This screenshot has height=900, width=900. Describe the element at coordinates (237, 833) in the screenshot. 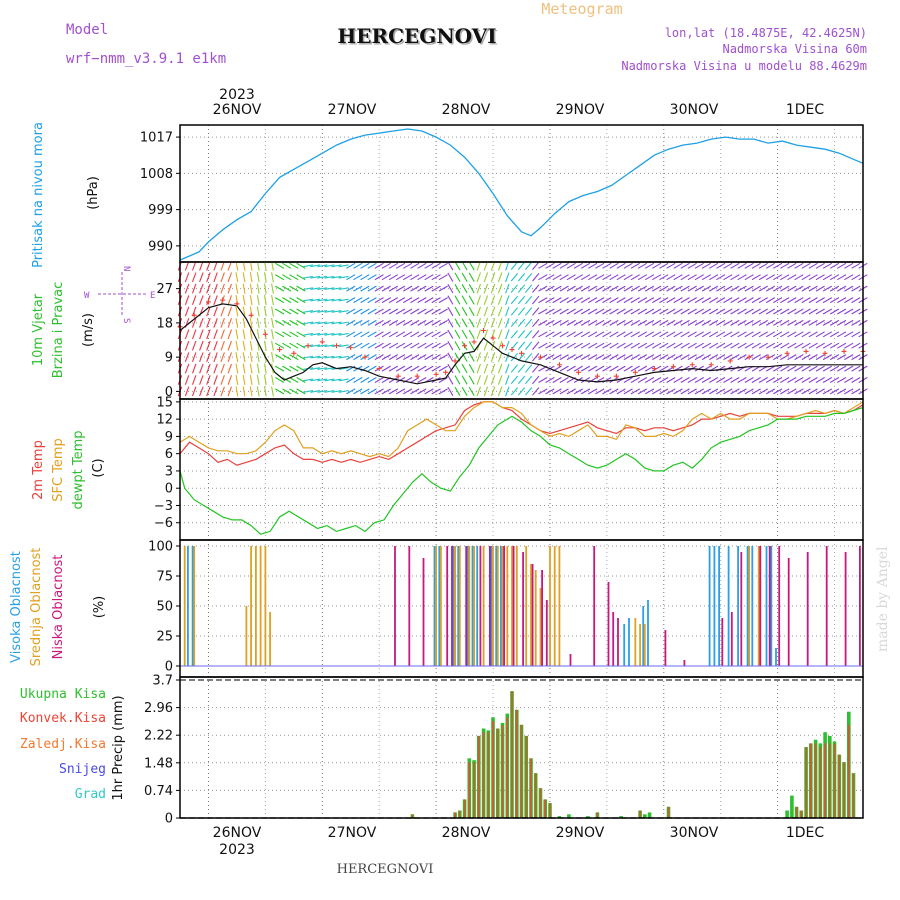

I see `bottom-day-label: 26NOV` at that location.